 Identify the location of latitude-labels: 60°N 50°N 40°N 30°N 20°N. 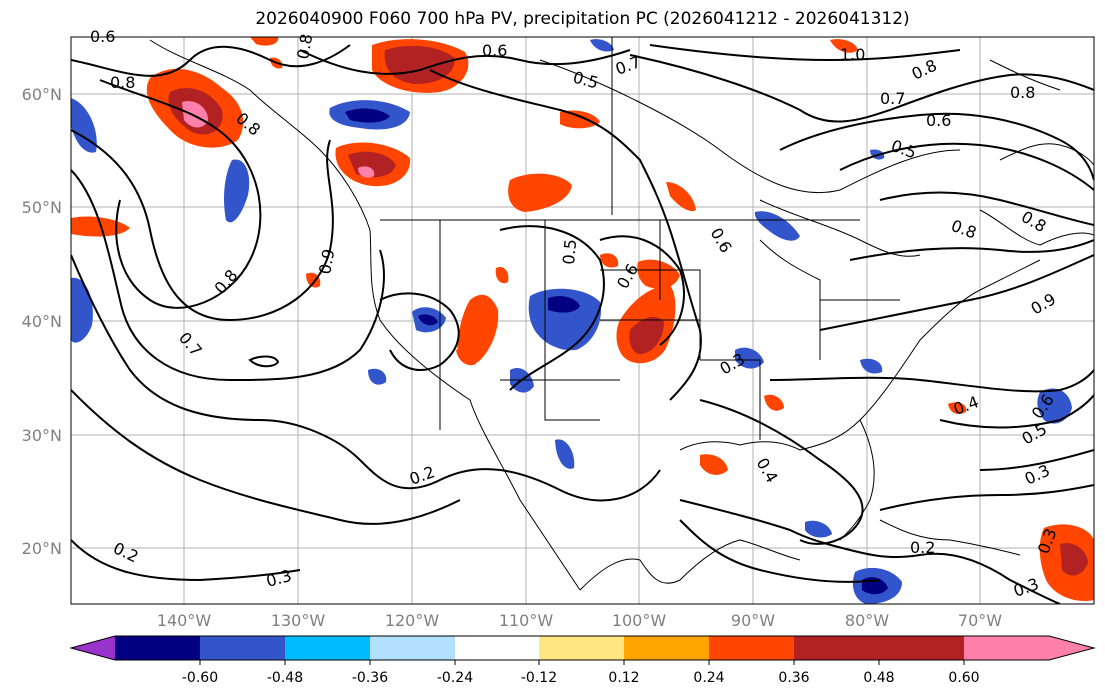
(42, 321).